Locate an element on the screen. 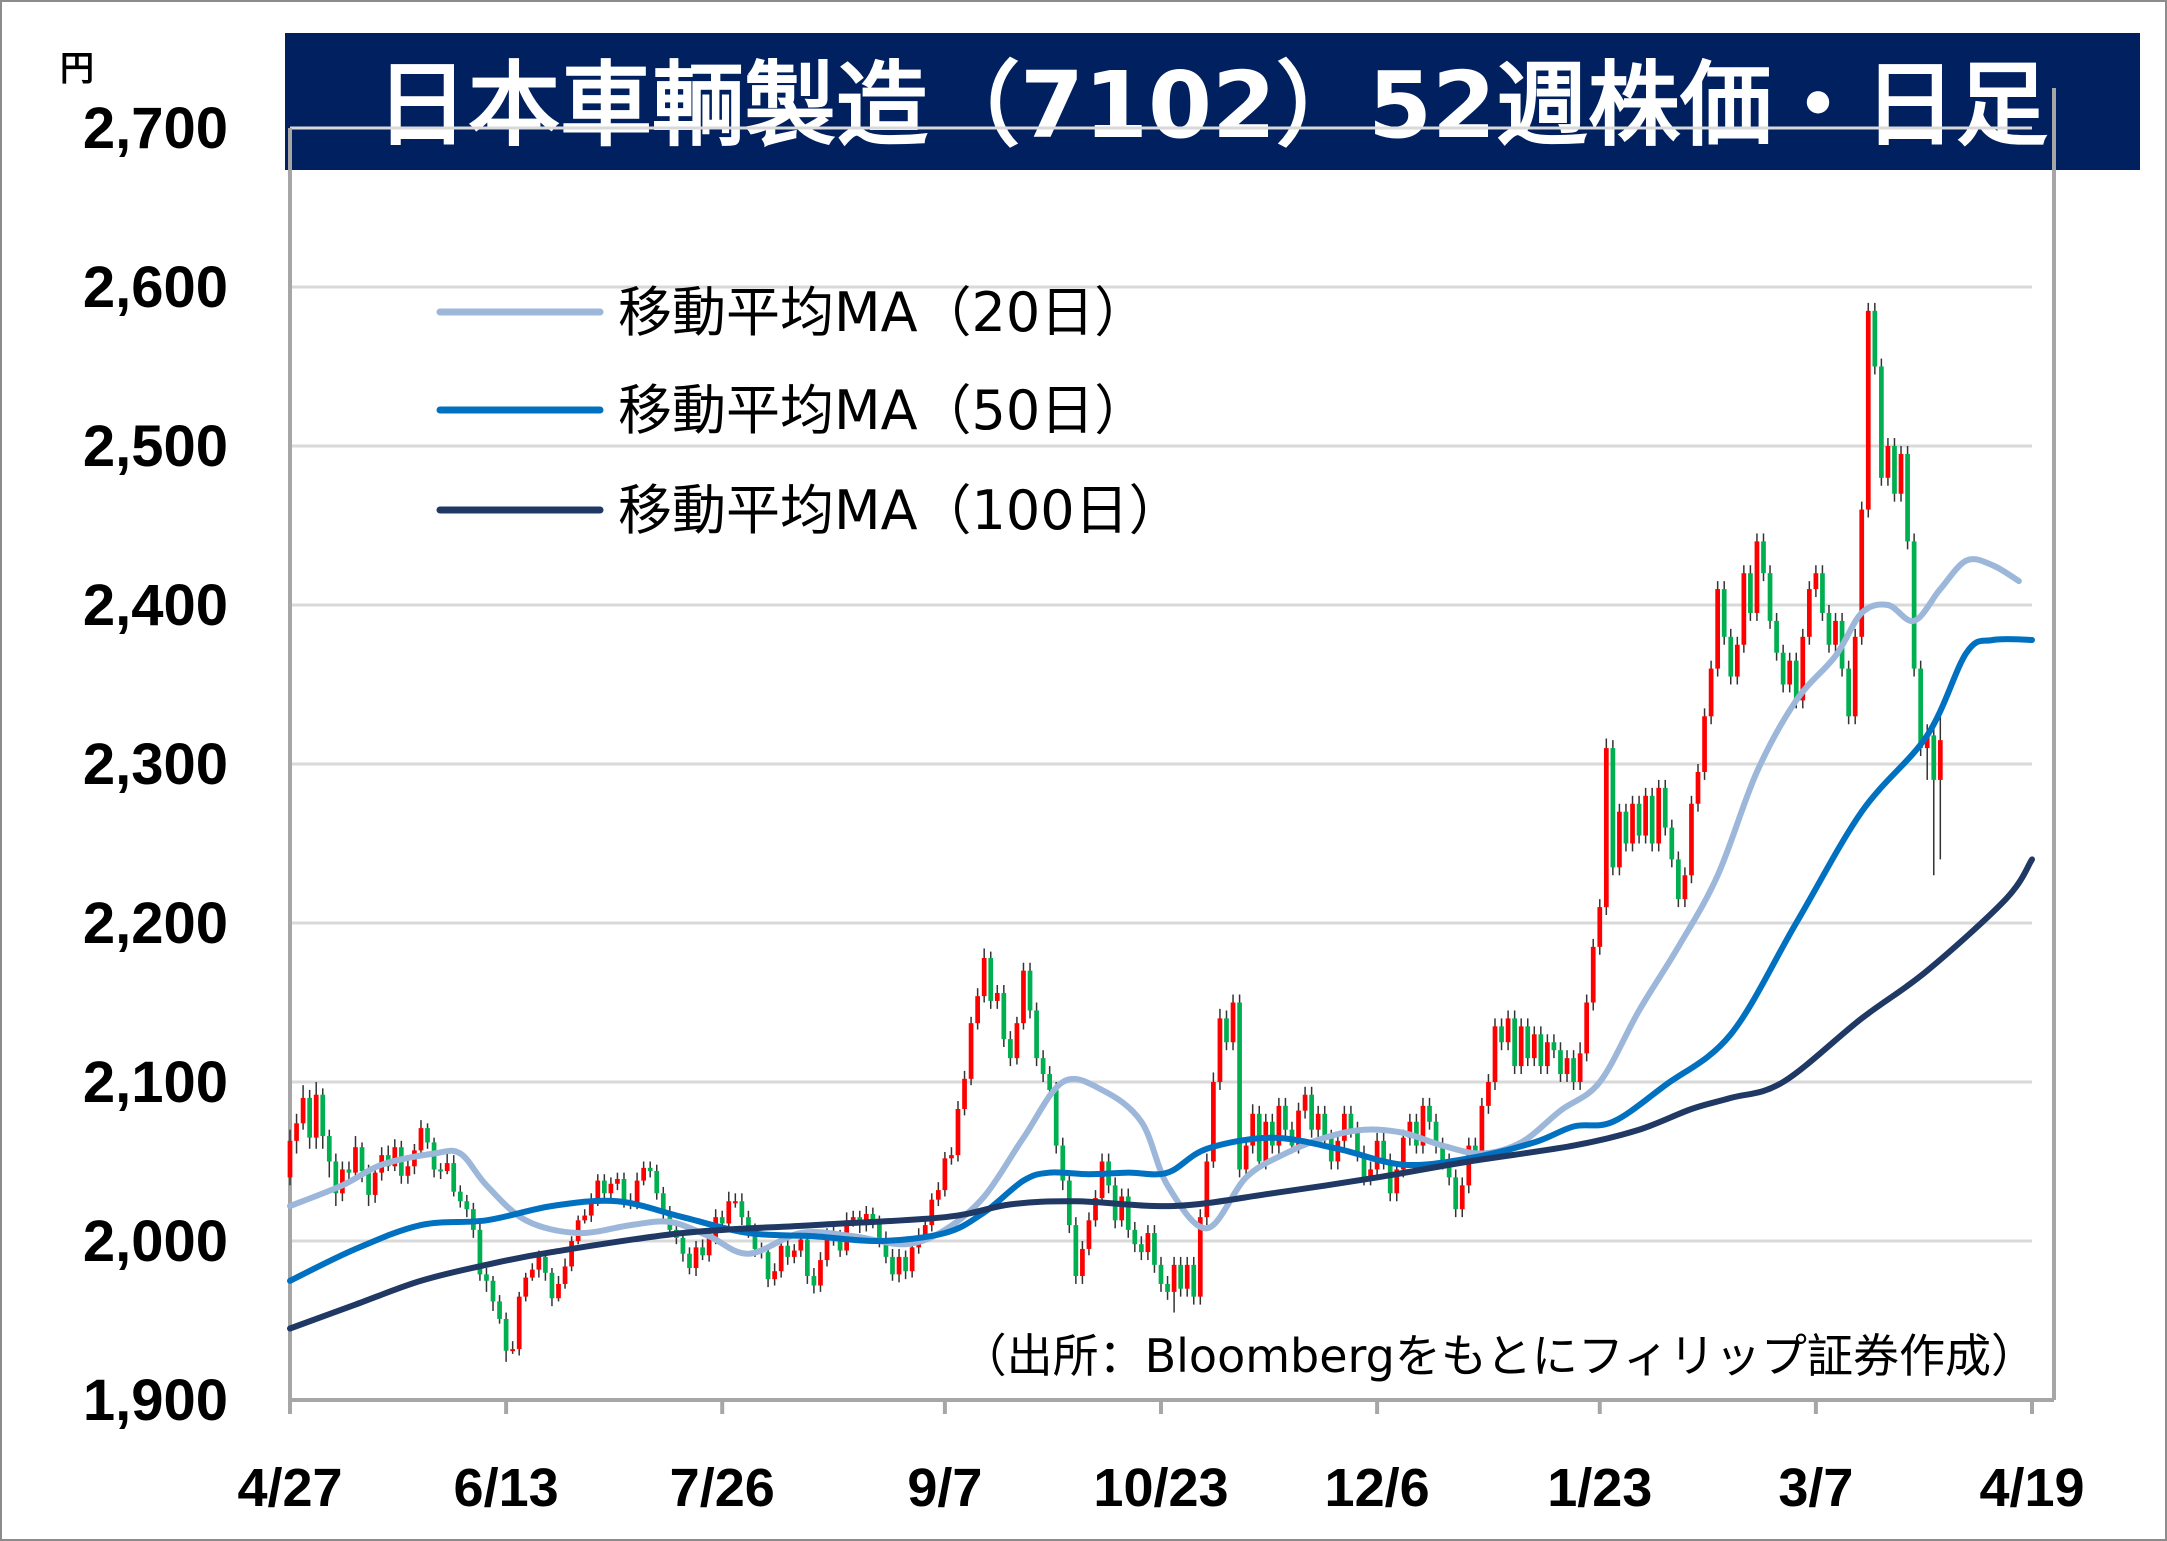 Image resolution: width=2167 pixels, height=1541 pixels. y-tick-label: 1,900 is located at coordinates (155, 1400).